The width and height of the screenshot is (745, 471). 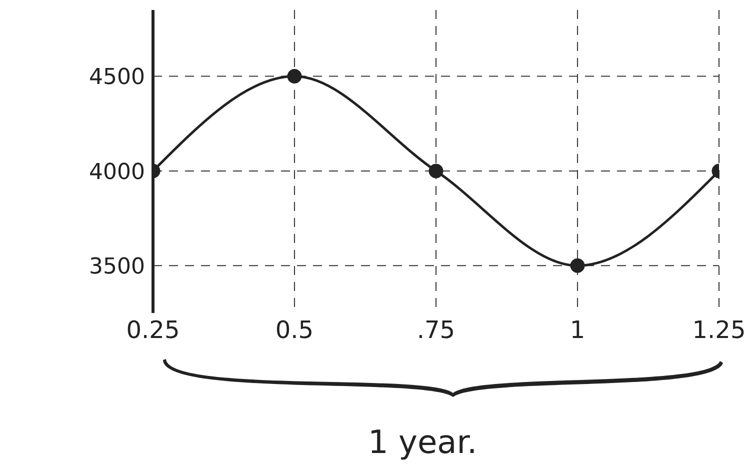 What do you see at coordinates (436, 330) in the screenshot?
I see `x-tick-label: .75` at bounding box center [436, 330].